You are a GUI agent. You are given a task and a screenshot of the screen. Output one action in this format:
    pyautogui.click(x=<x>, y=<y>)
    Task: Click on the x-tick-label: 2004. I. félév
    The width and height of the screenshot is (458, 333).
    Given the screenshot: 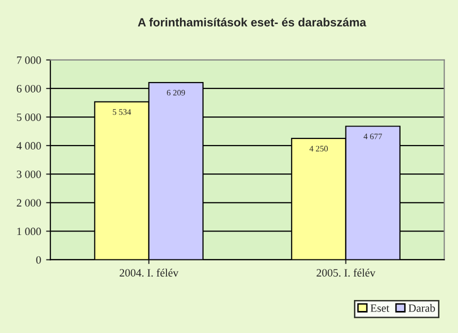 What is the action you would take?
    pyautogui.click(x=149, y=272)
    